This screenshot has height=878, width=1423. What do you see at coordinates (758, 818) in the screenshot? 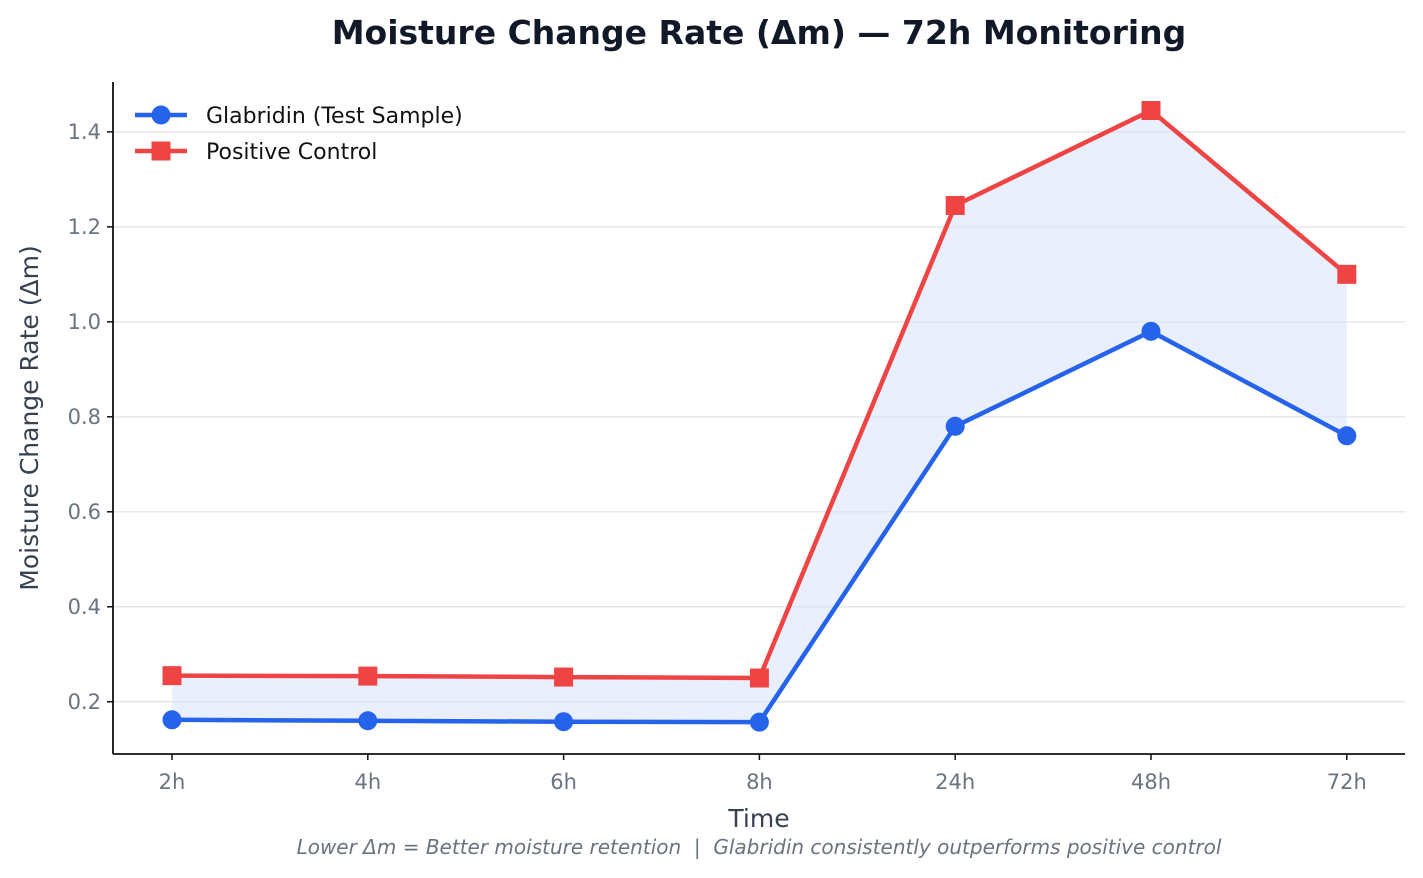
I see `x-axis-label: Time` at bounding box center [758, 818].